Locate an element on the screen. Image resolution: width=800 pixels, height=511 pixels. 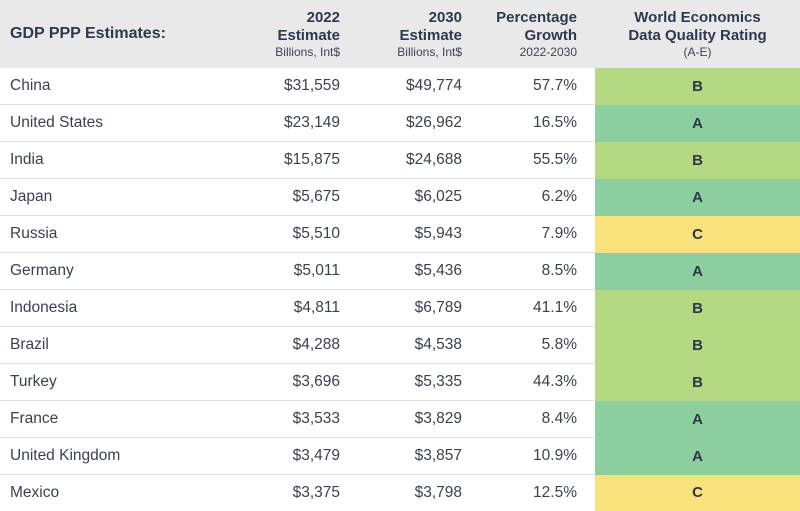
estimate-2030-cell: $49,774 is located at coordinates (401, 86).